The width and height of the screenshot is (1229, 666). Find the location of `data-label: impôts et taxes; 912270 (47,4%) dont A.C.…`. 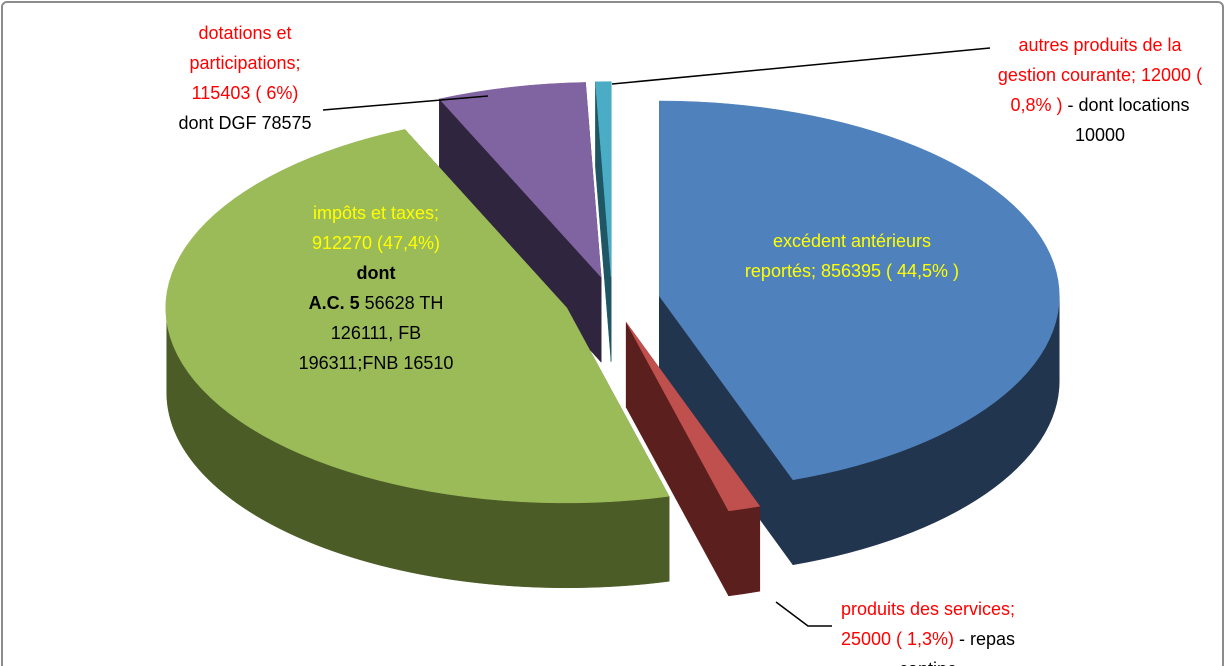

data-label: impôts et taxes; 912270 (47,4%) dont A.C.… is located at coordinates (376, 288).